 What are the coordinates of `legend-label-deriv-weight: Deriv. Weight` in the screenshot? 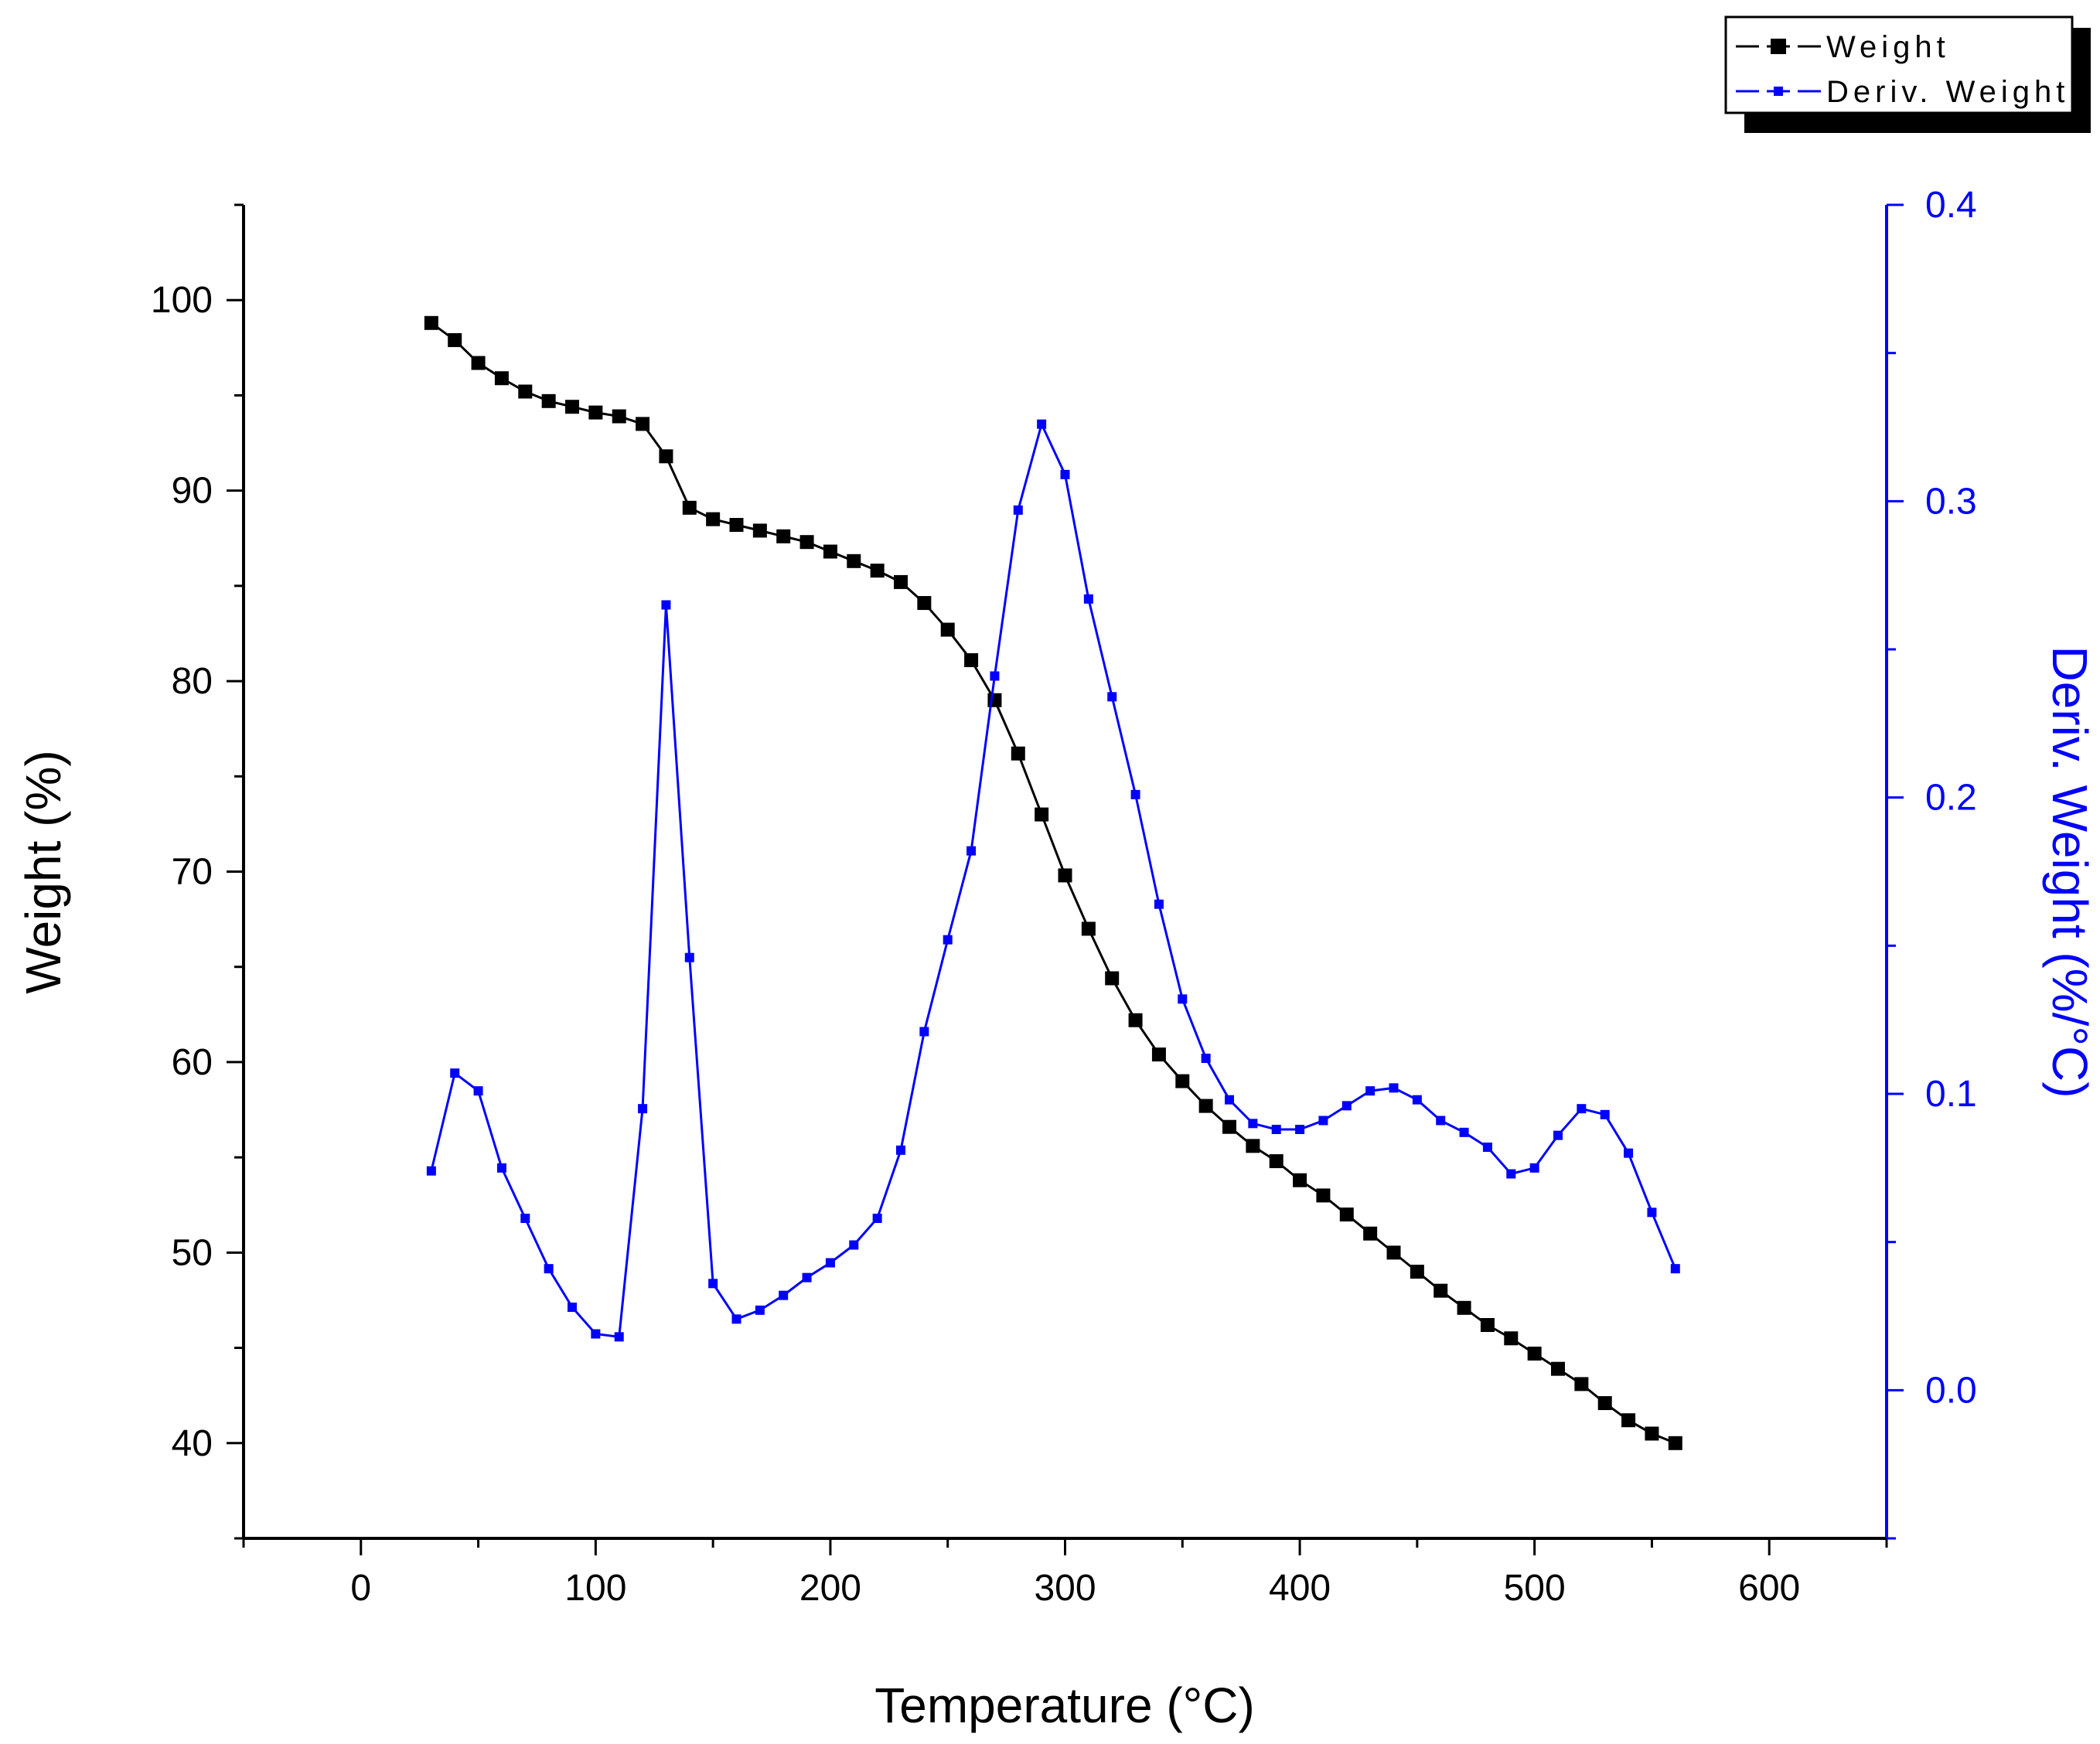 It's located at (1947, 92).